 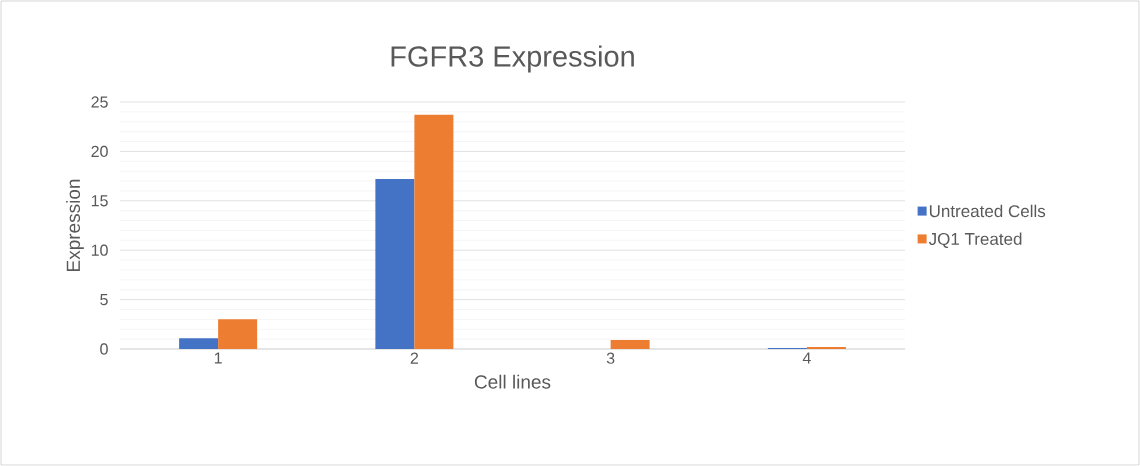 What do you see at coordinates (99, 102) in the screenshot?
I see `y-tick-label: 25` at bounding box center [99, 102].